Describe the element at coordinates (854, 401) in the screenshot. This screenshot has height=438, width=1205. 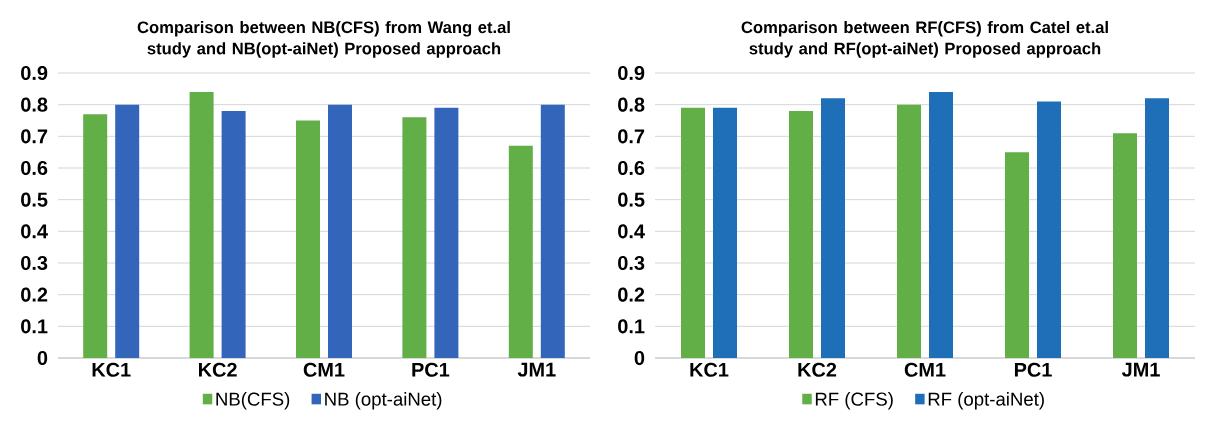
I see `legend-label: RF (CFS)` at that location.